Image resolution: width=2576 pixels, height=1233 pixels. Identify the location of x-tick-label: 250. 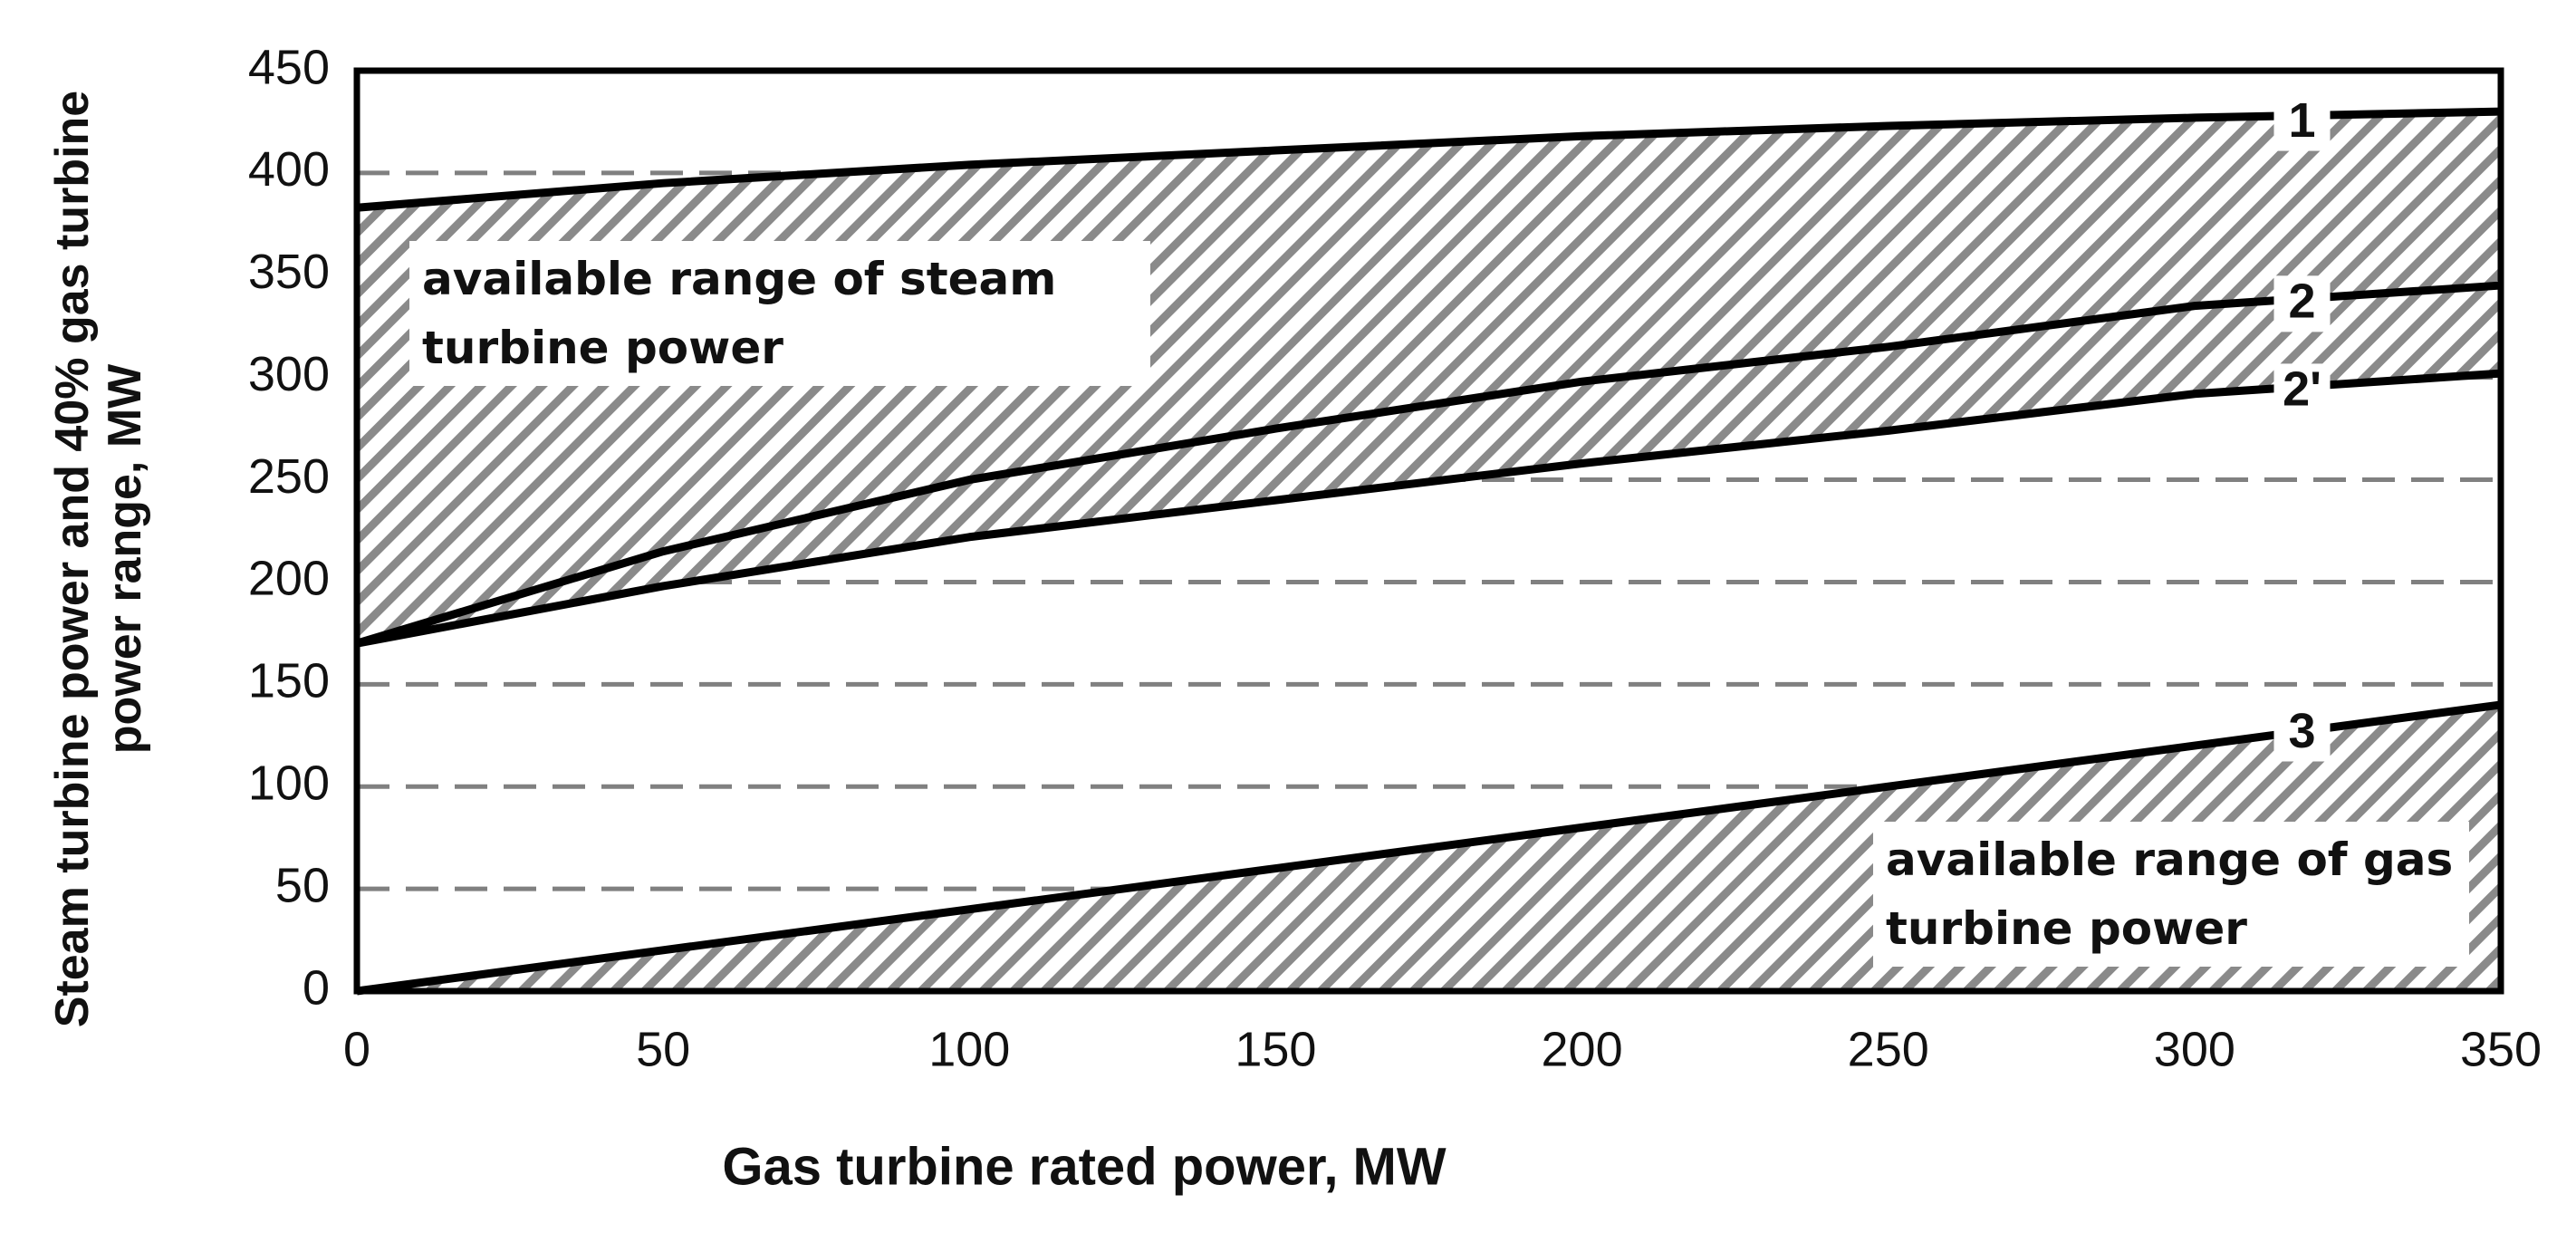
(1888, 1049).